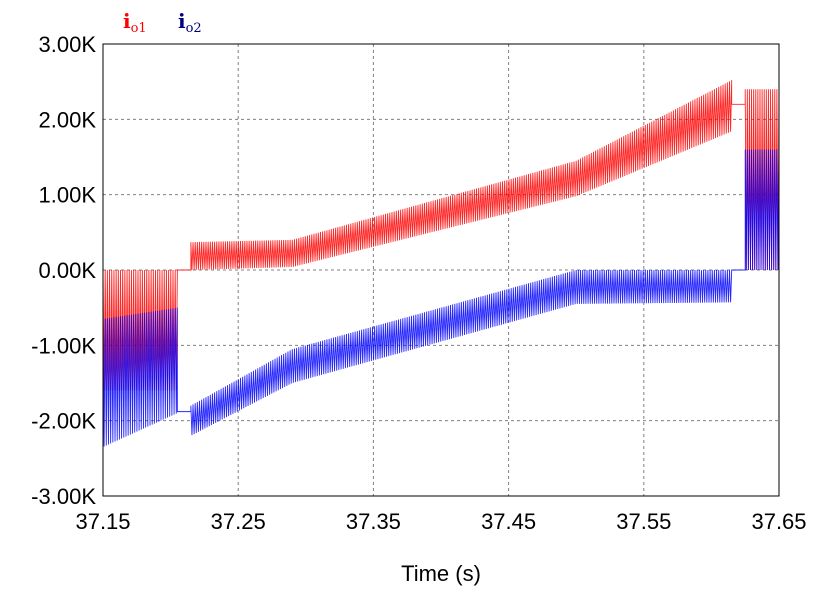 This screenshot has width=815, height=591. What do you see at coordinates (68, 195) in the screenshot?
I see `y-tick-label: 1.00K` at bounding box center [68, 195].